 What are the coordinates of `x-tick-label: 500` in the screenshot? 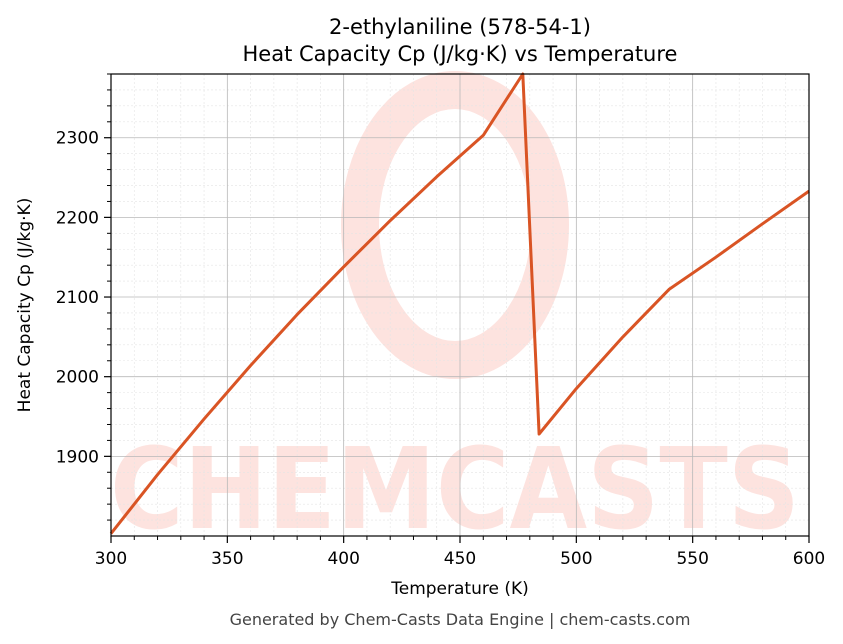 It's located at (576, 559).